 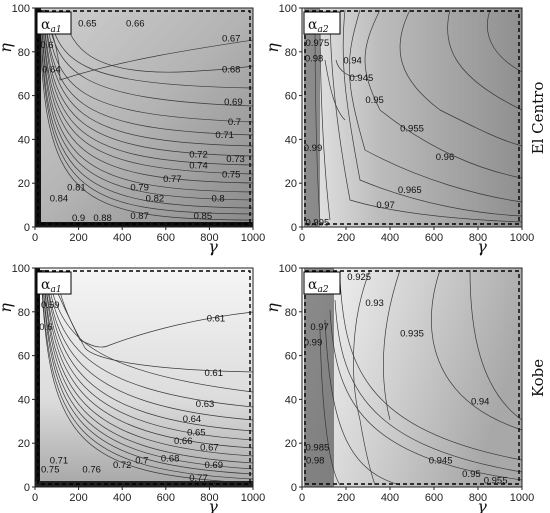 I want to click on contour-label: 0.87, so click(x=139, y=216).